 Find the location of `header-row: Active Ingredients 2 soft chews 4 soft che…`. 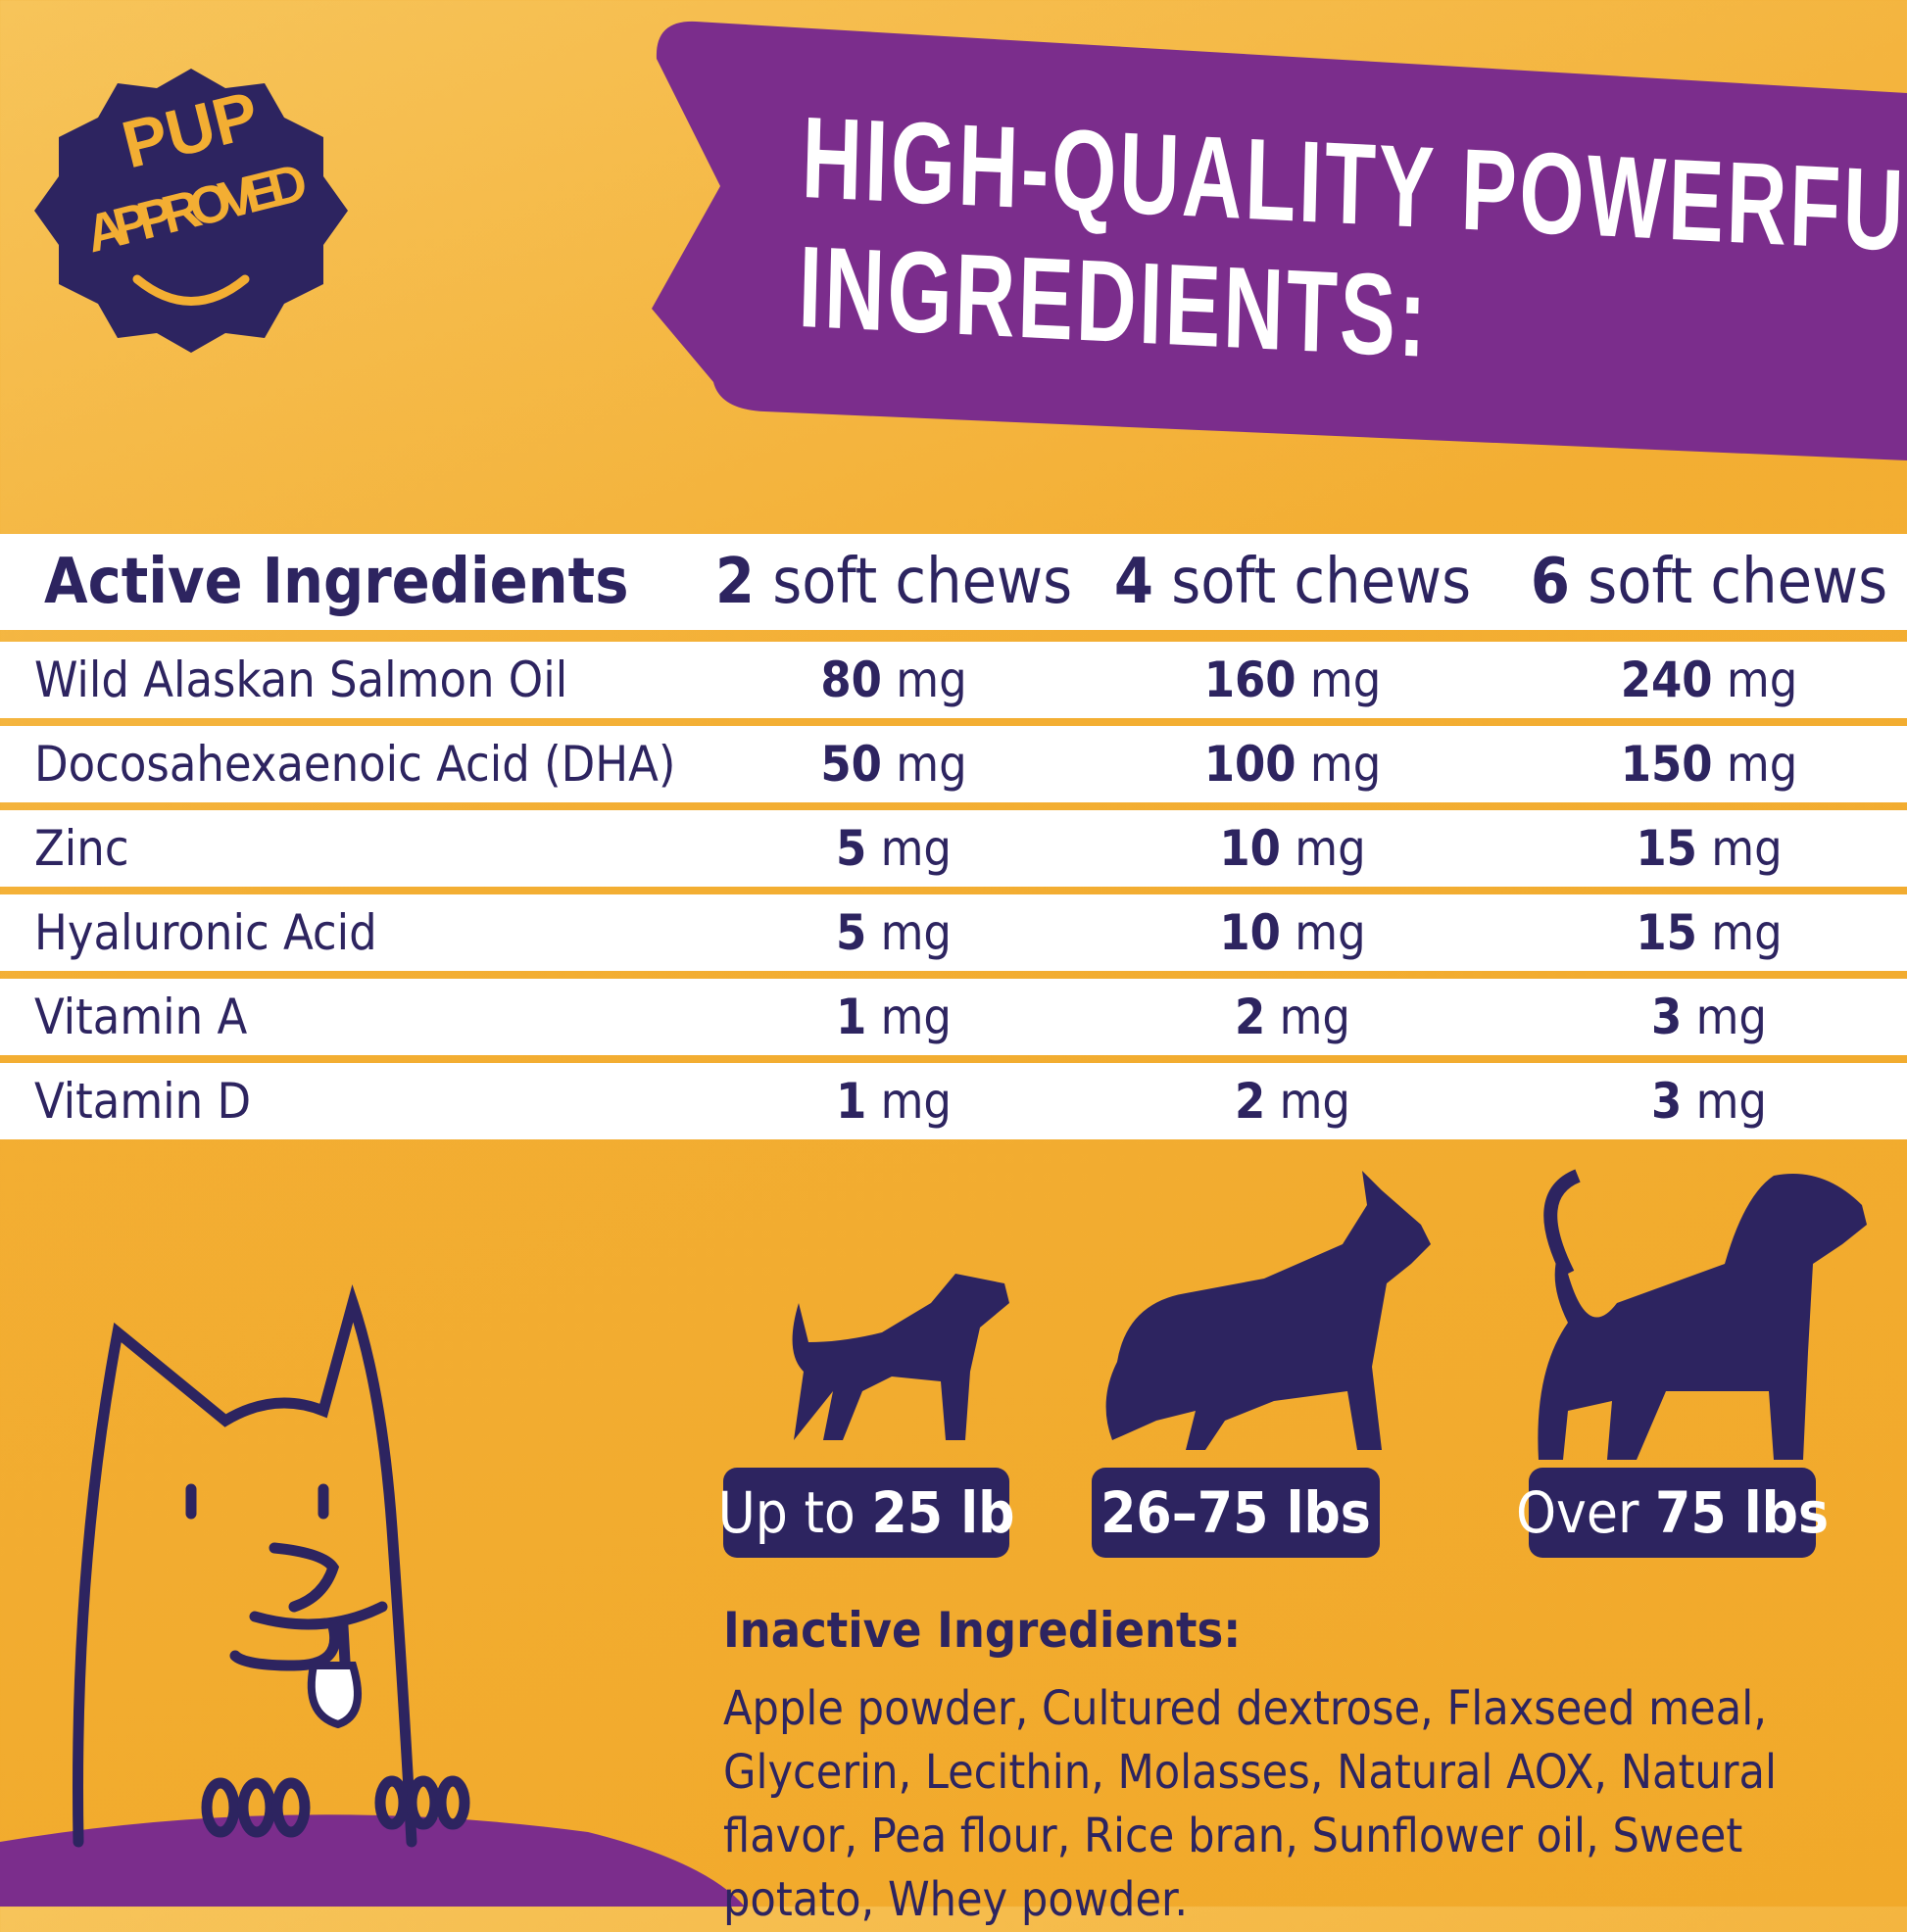

header-row: Active Ingredients 2 soft chews 4 soft che… is located at coordinates (953, 582).